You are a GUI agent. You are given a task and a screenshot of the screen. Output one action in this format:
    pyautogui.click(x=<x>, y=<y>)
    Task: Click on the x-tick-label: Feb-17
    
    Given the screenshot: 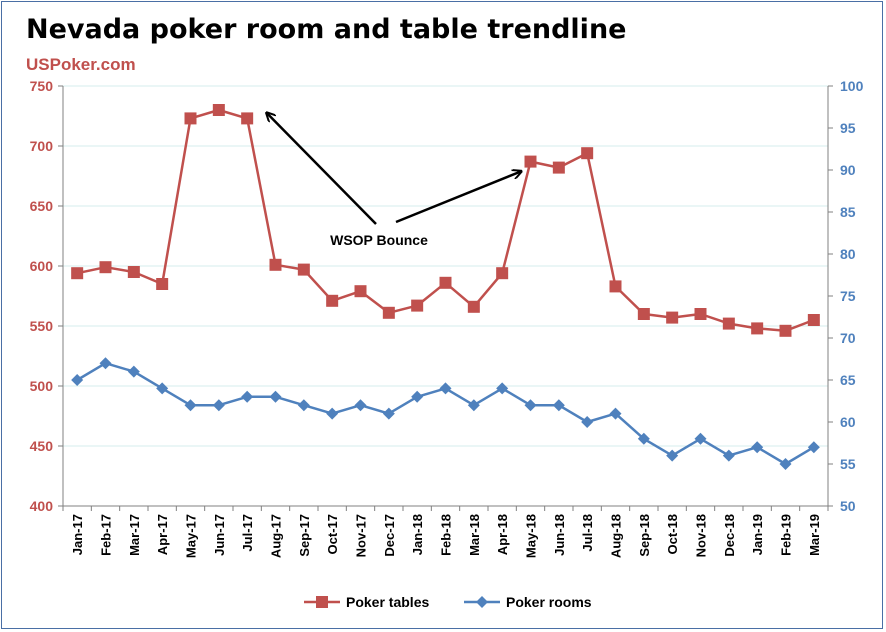 What is the action you would take?
    pyautogui.click(x=106, y=535)
    